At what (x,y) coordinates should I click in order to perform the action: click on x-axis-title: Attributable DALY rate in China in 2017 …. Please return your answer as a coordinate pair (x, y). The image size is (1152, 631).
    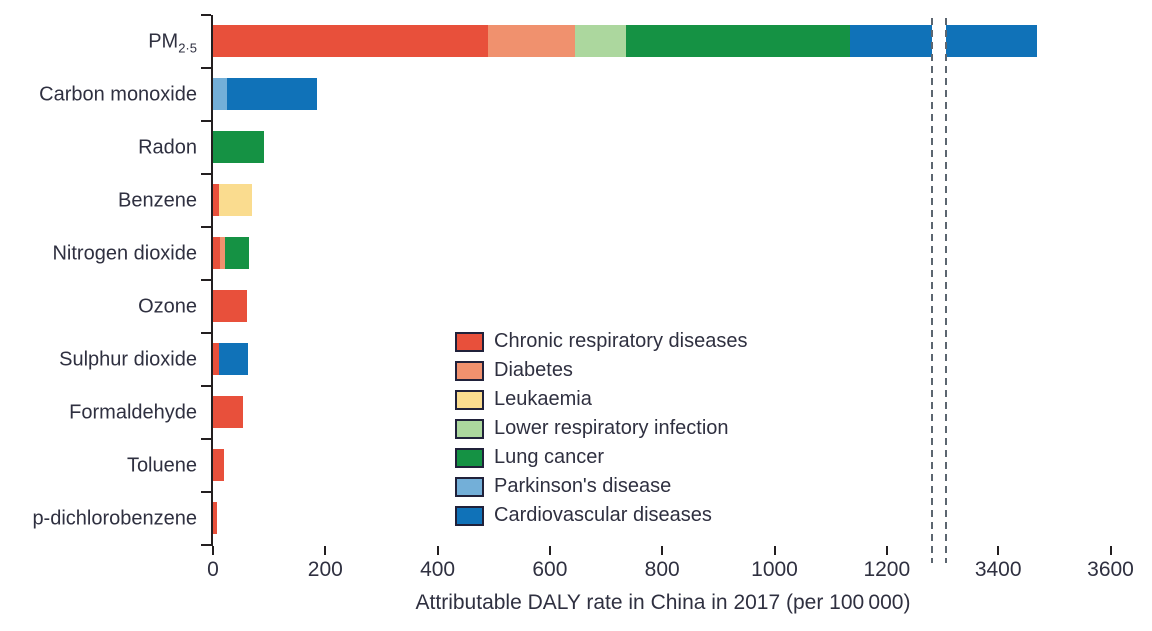
    Looking at the image, I should click on (663, 602).